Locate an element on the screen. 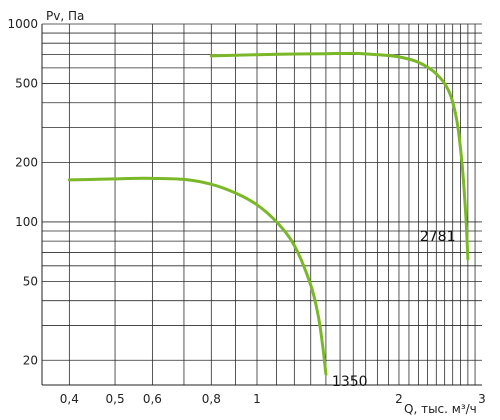 The image size is (500, 420). x-axis-label: Q, тыс. м³/ч is located at coordinates (440, 409).